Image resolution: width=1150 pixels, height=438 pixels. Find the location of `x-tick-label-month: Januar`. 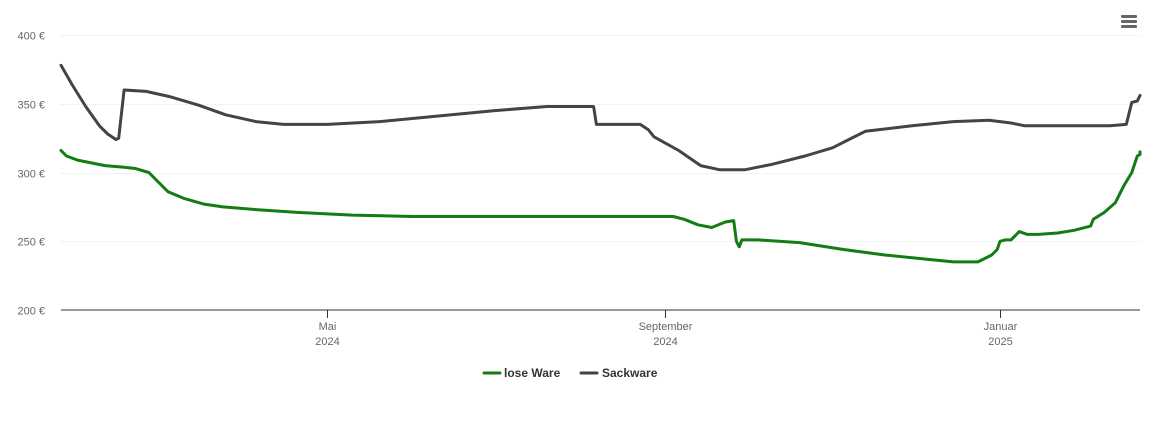

x-tick-label-month: Januar is located at coordinates (1001, 327).